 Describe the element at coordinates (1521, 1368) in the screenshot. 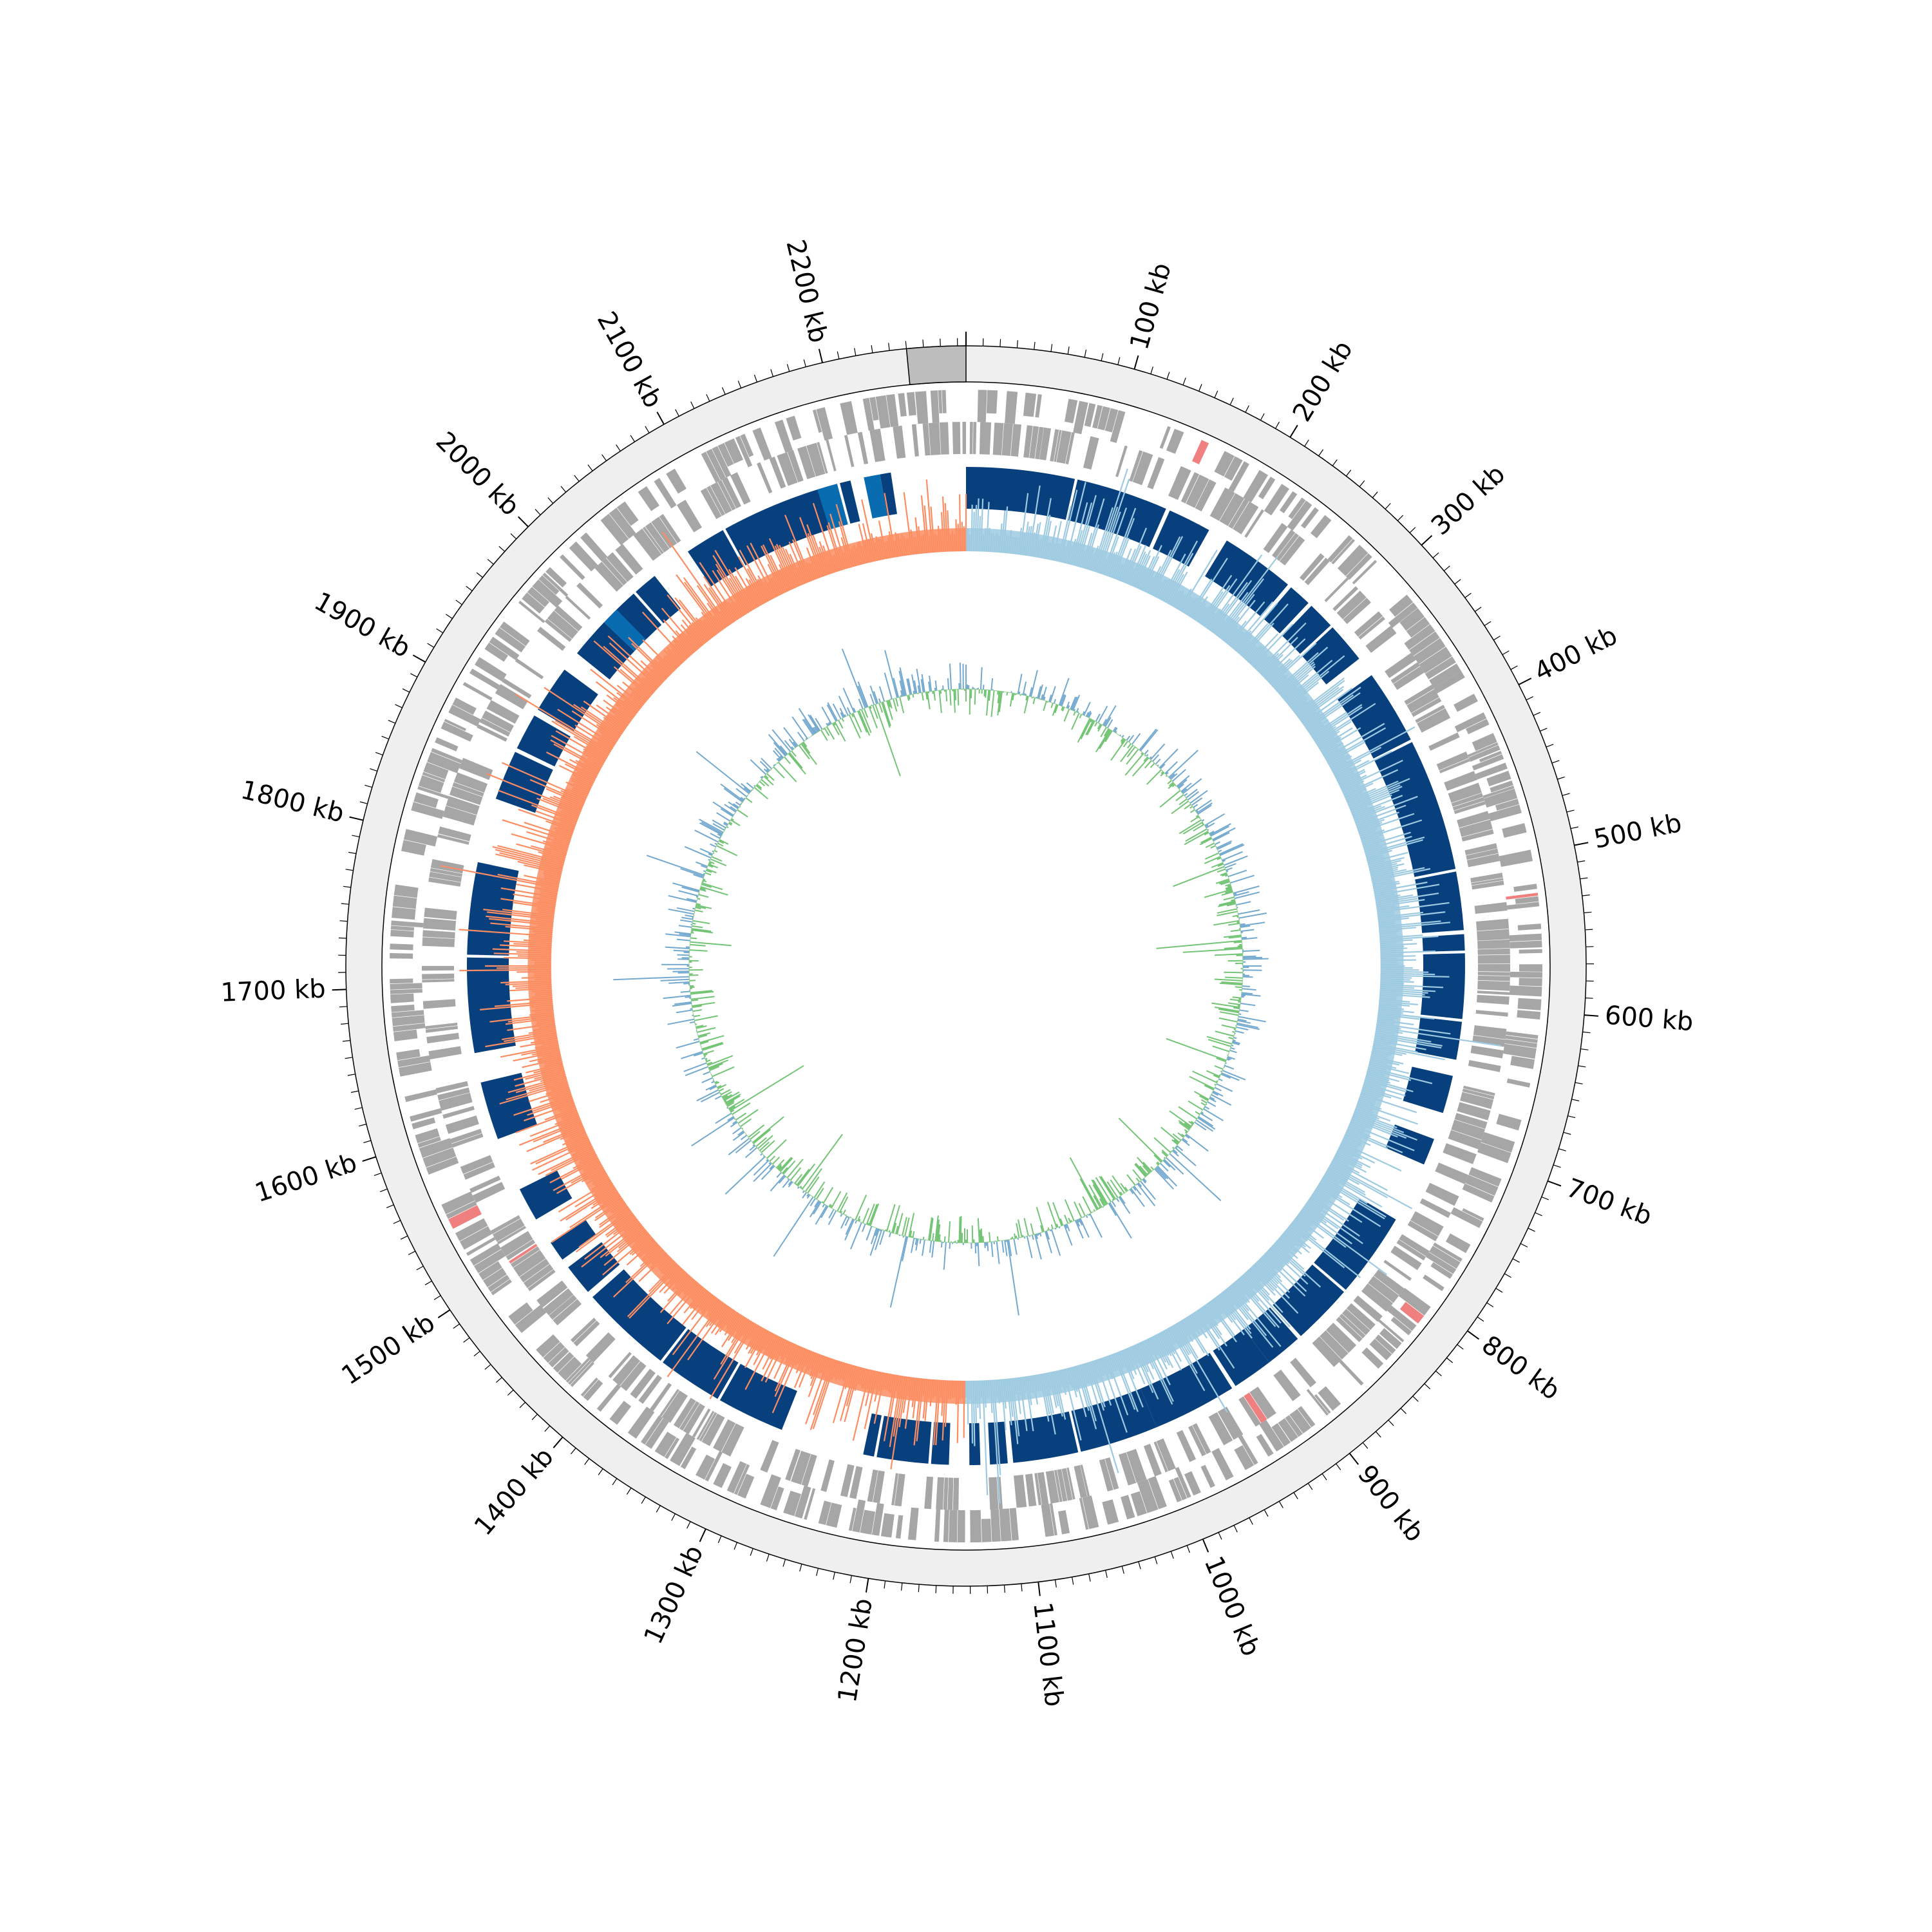

I see `tick-label: 800 kb` at that location.